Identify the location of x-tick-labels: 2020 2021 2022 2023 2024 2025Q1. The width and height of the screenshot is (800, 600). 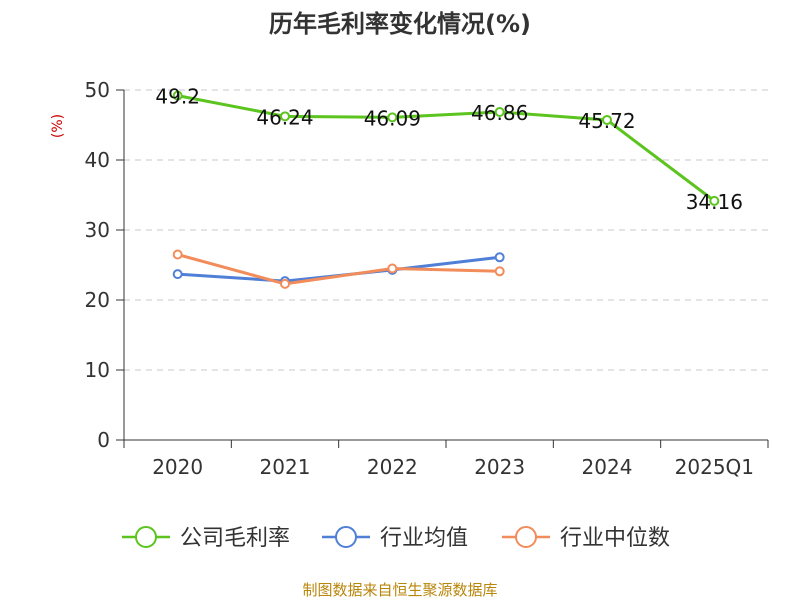
(453, 467).